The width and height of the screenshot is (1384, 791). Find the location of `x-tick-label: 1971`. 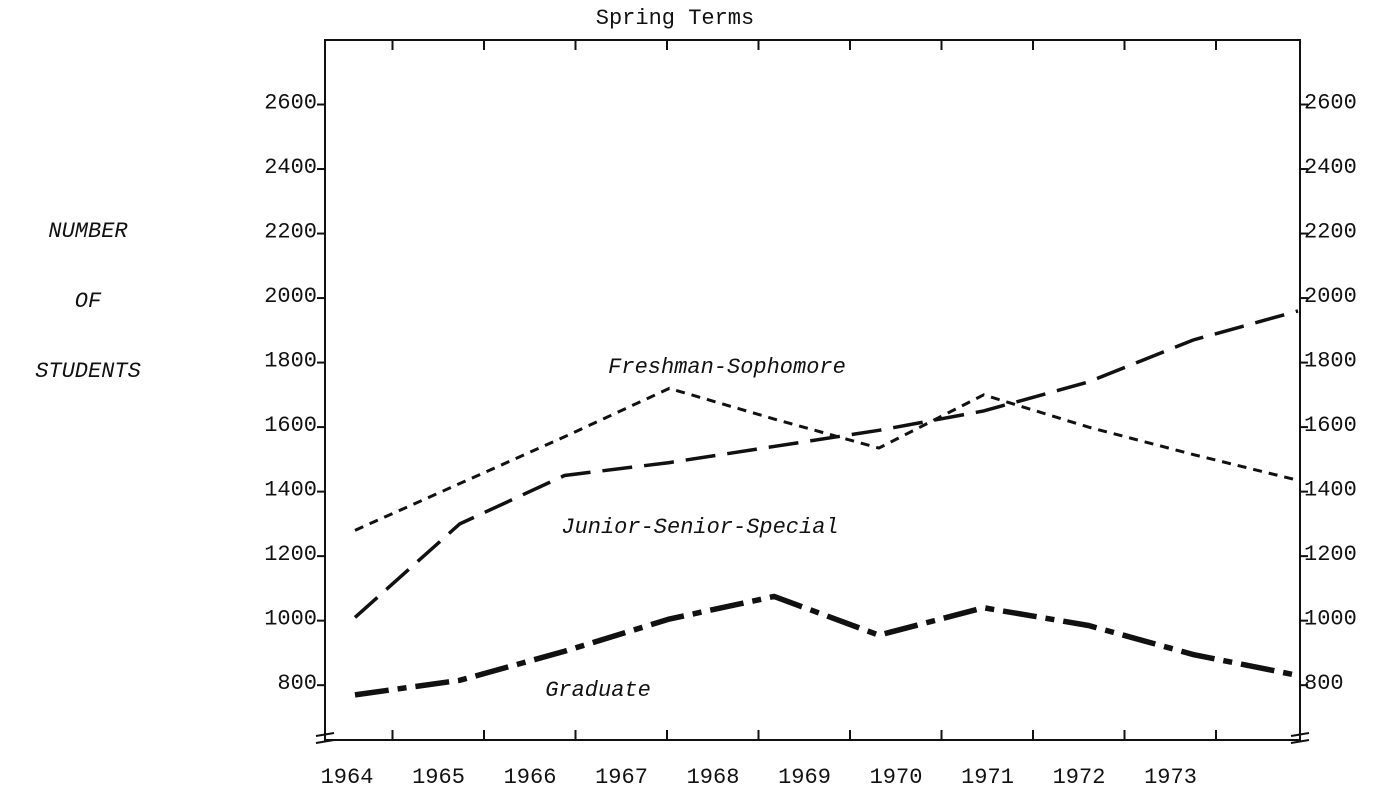

x-tick-label: 1971 is located at coordinates (987, 777).